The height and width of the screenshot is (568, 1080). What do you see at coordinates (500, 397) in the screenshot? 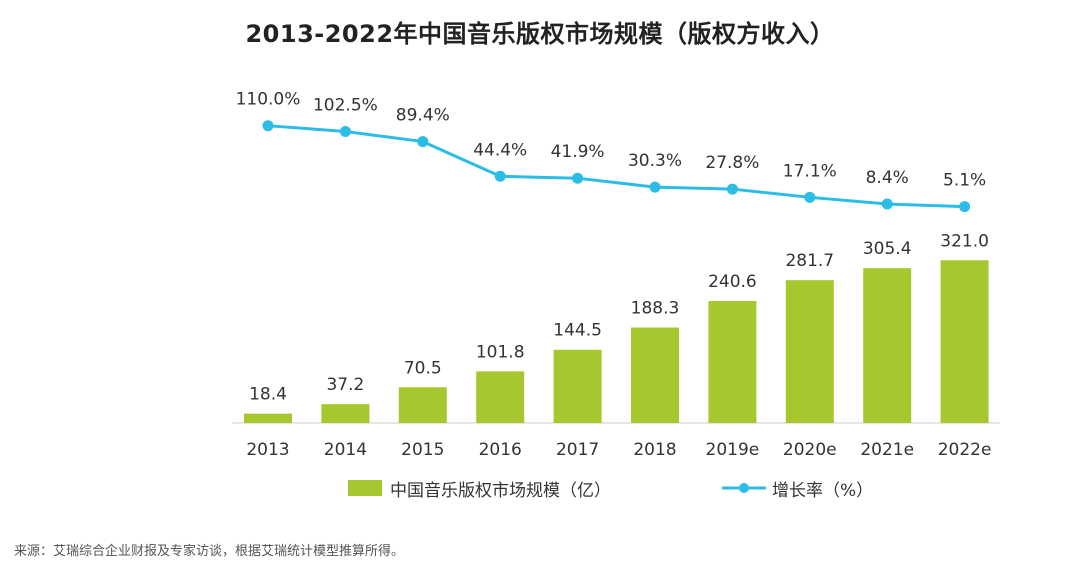
I see `bar-2016` at bounding box center [500, 397].